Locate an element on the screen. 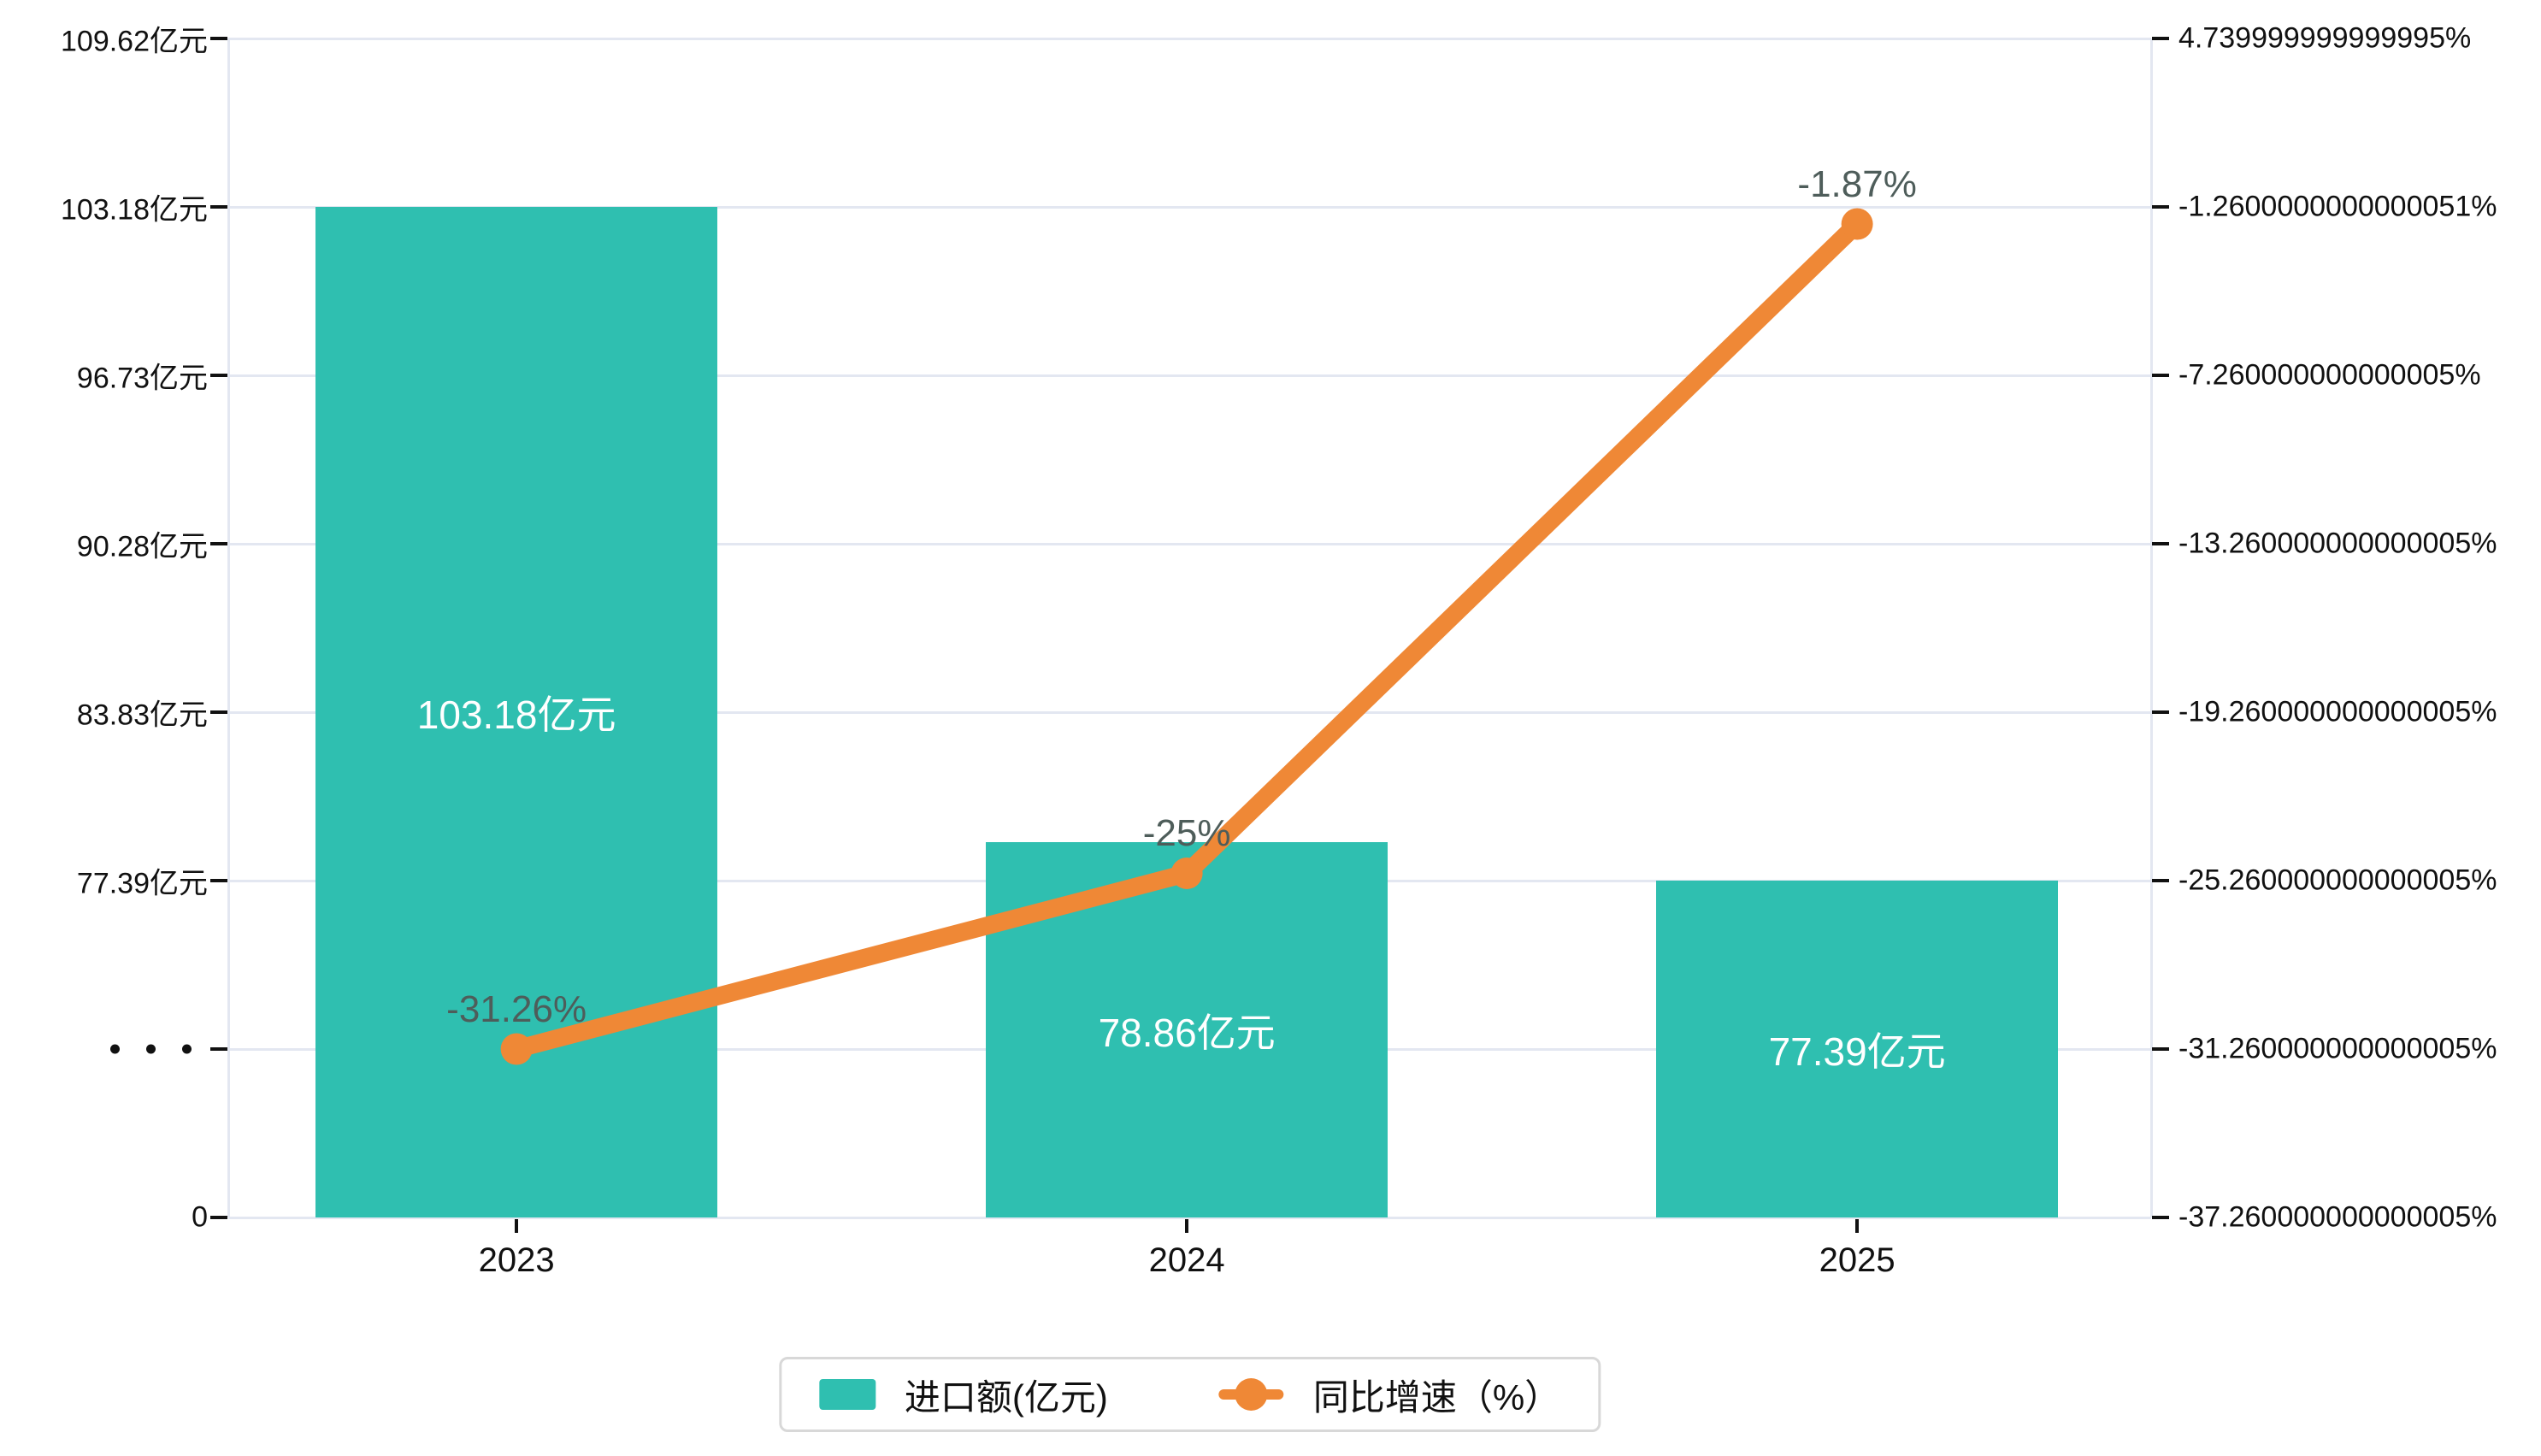 This screenshot has height=1456, width=2541. x-axis-label: 2024 is located at coordinates (1186, 1260).